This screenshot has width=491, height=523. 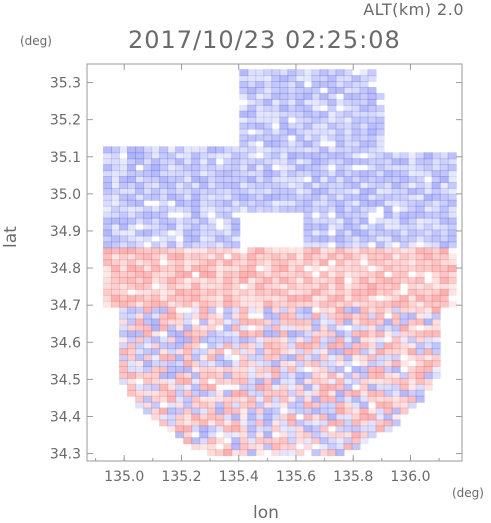 What do you see at coordinates (65, 306) in the screenshot?
I see `y-tick-label: 34.7` at bounding box center [65, 306].